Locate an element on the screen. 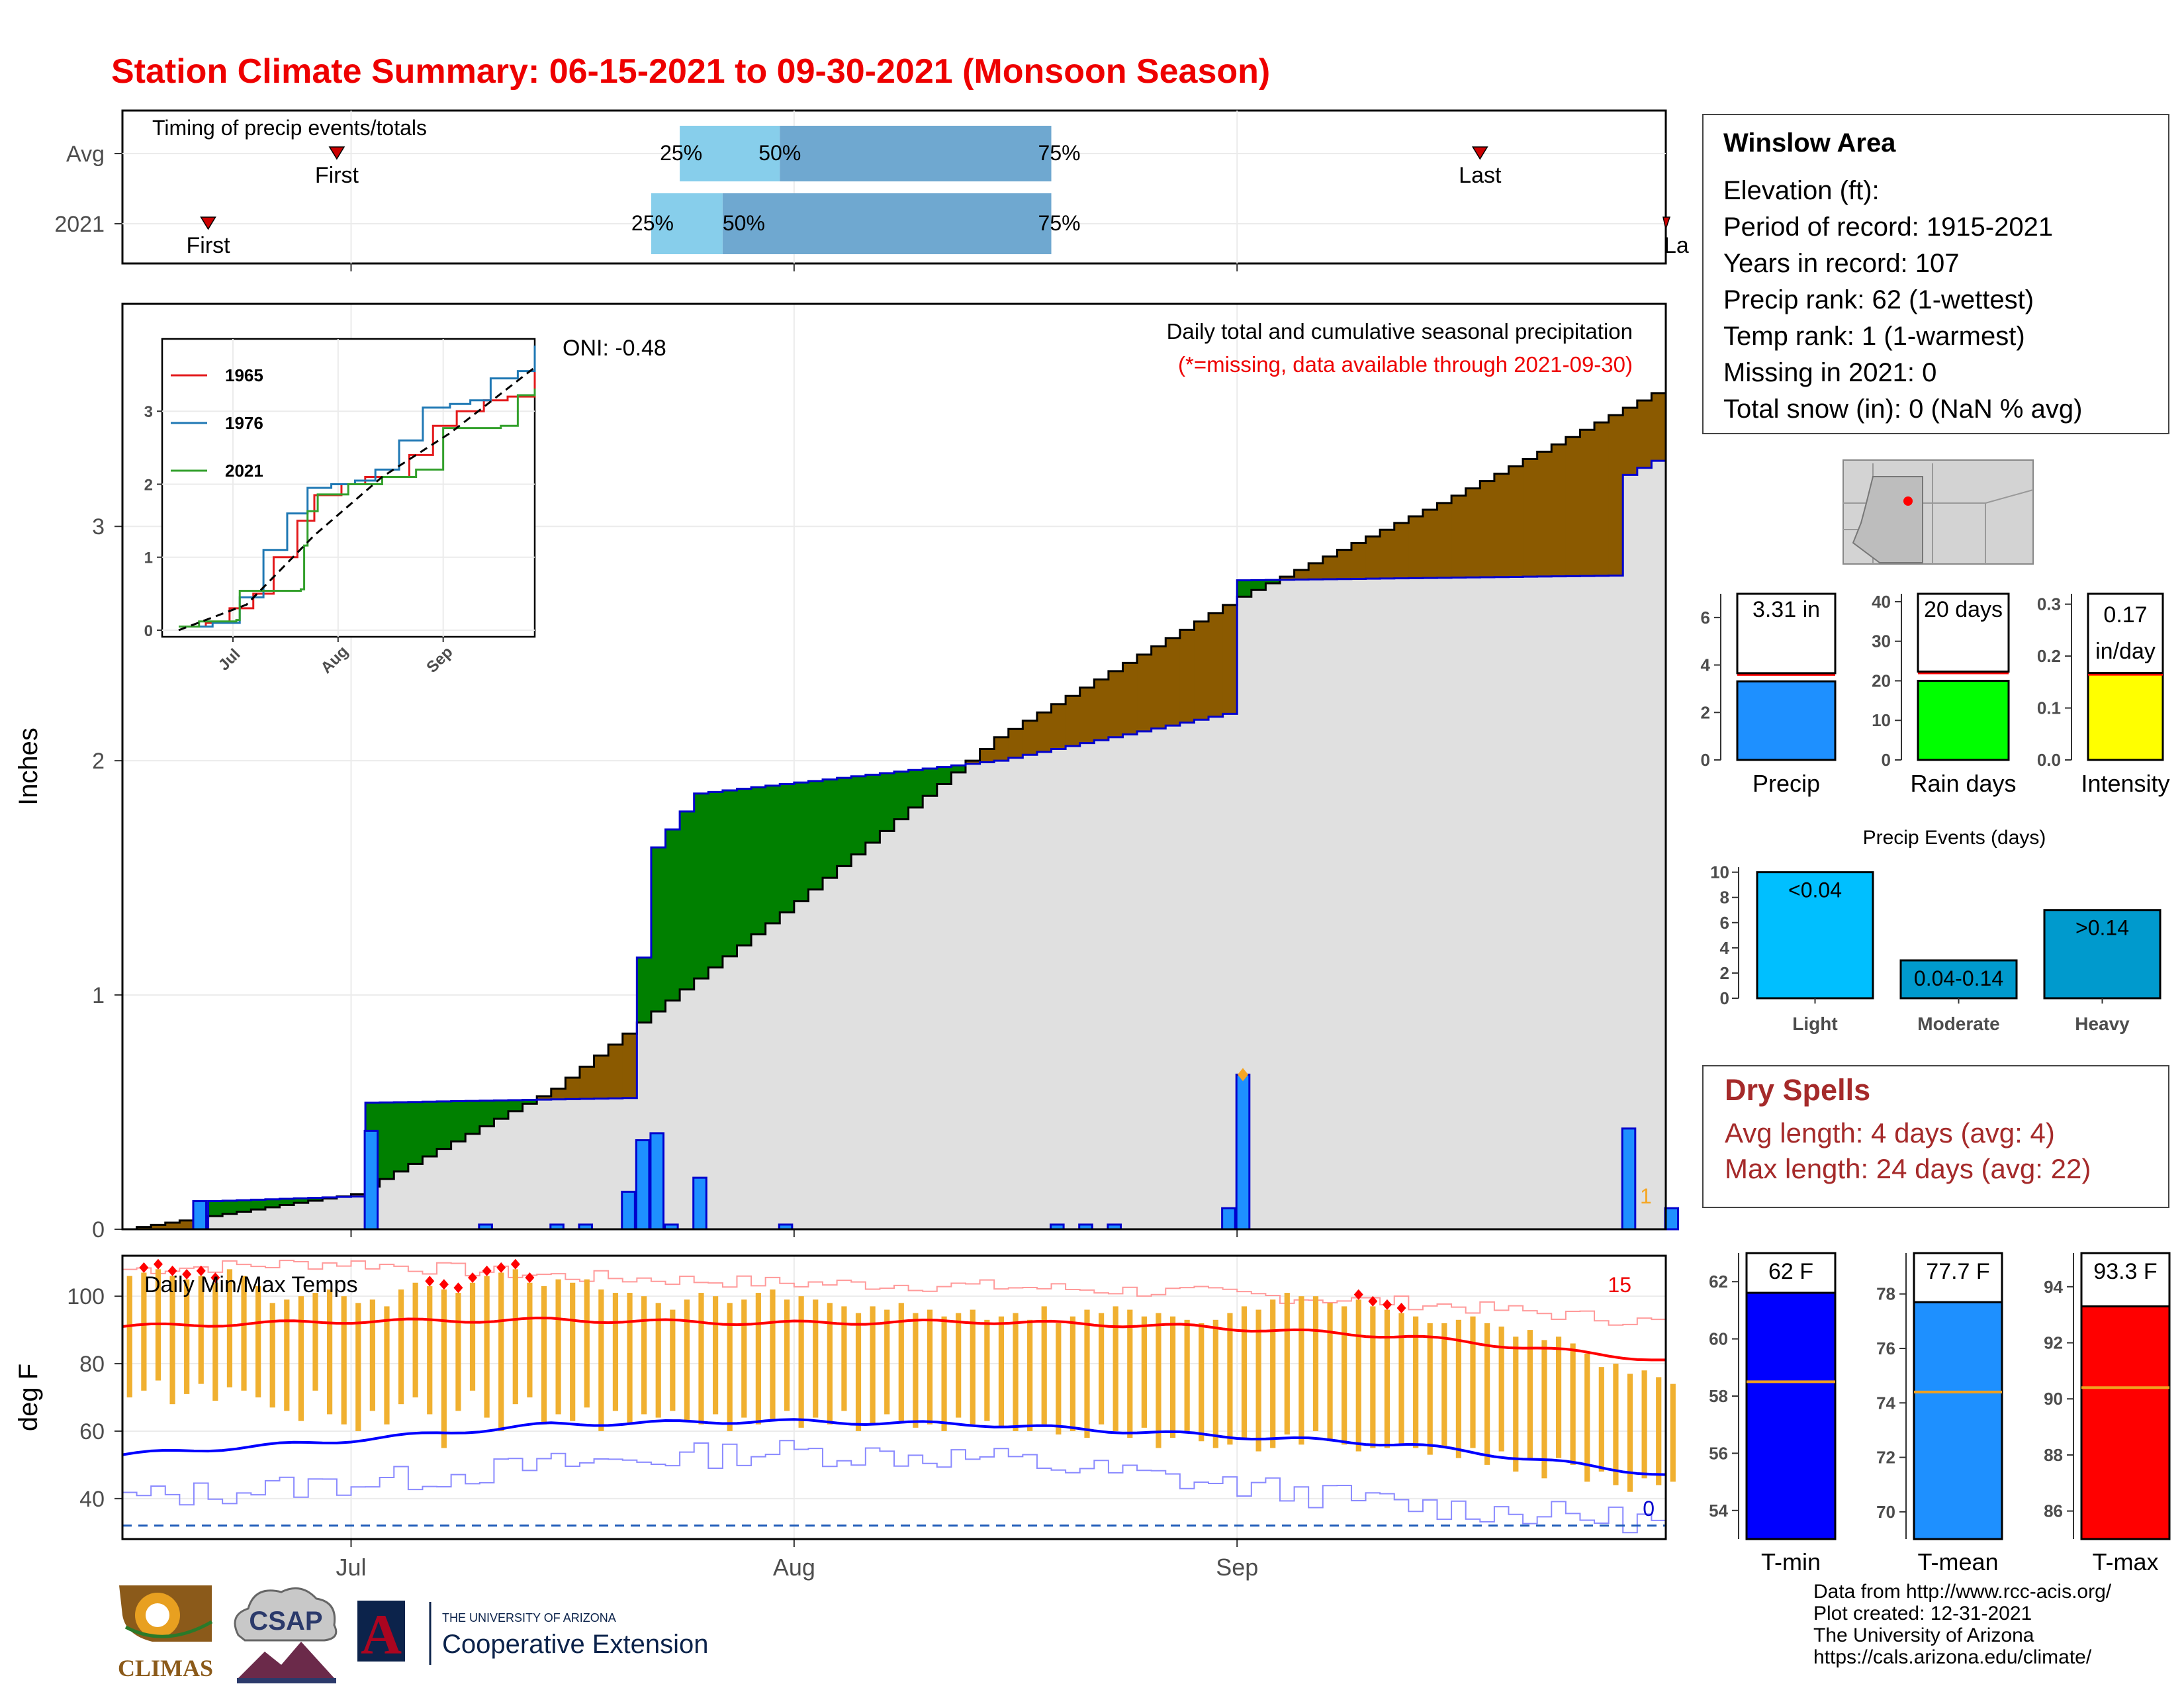  temp-summary-ytick-label: 78 is located at coordinates (1885, 1294).